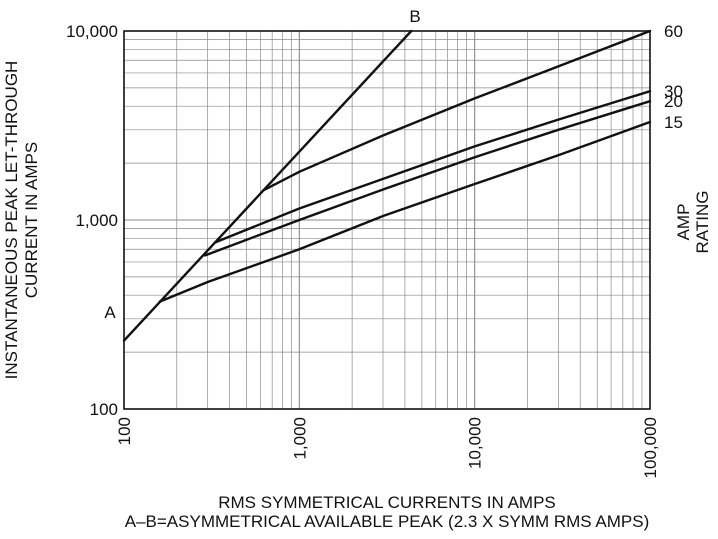 The image size is (718, 539). I want to click on y-tick-label: 10,000, so click(92, 31).